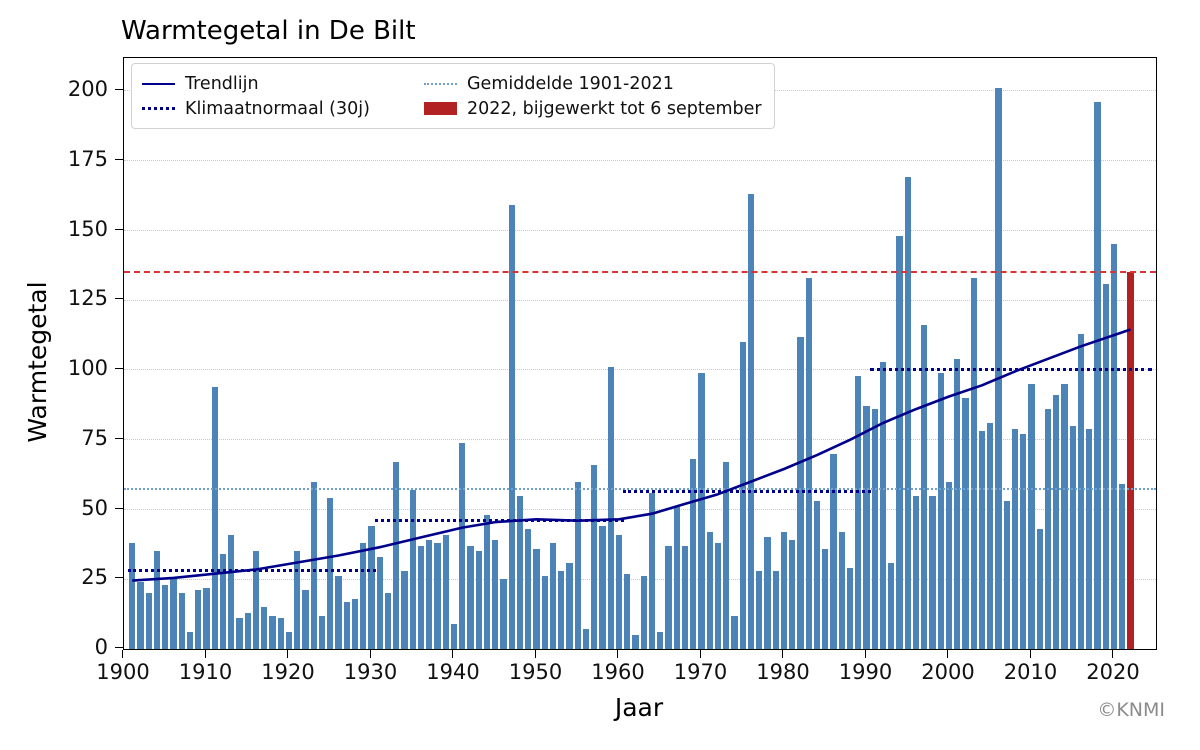 The width and height of the screenshot is (1200, 750). Describe the element at coordinates (87, 228) in the screenshot. I see `y-tick-label: 150` at that location.